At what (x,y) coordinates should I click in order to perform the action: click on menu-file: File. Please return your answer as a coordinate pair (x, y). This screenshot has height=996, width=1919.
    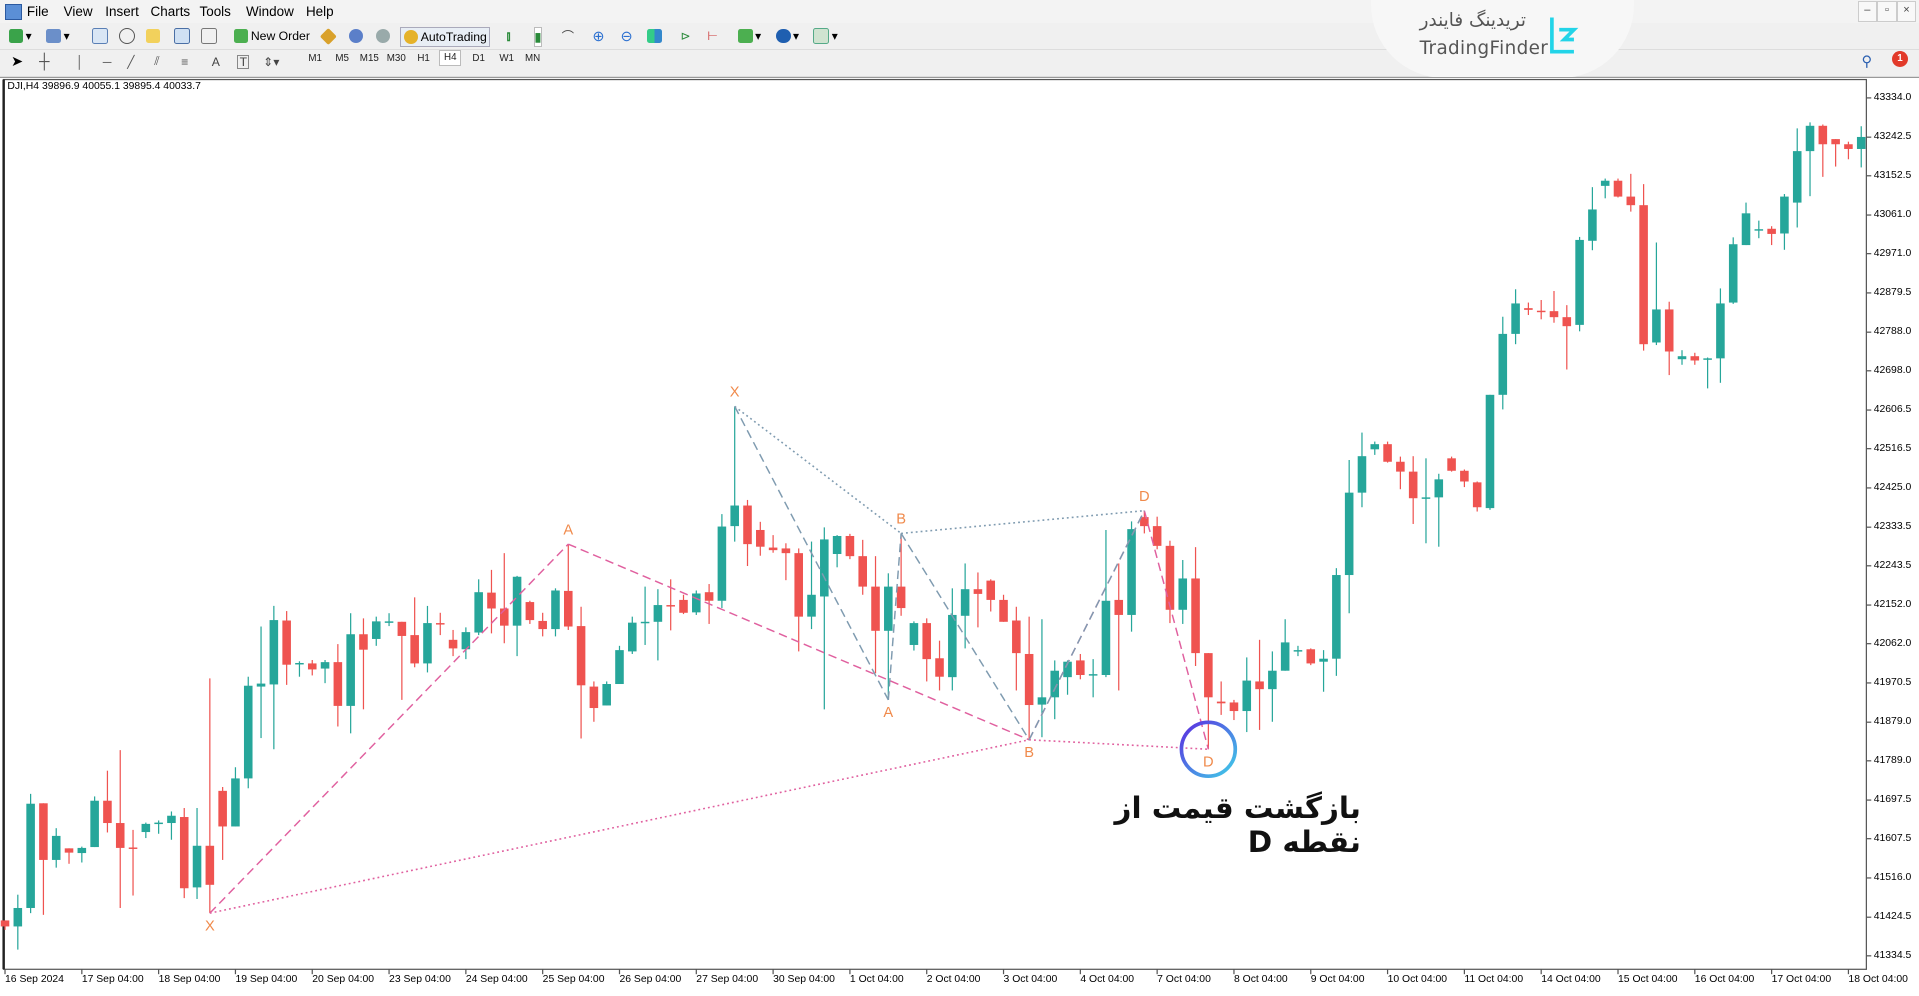
    Looking at the image, I should click on (37, 11).